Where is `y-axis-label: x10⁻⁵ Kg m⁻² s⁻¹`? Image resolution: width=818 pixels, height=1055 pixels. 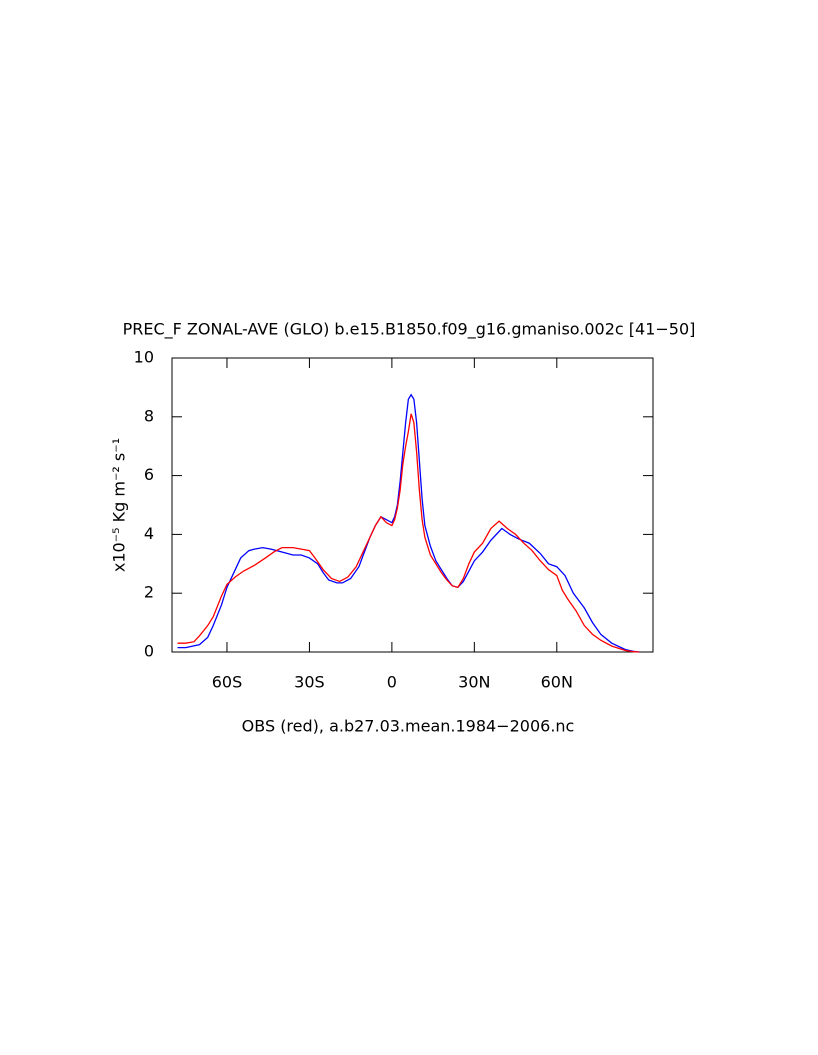
y-axis-label: x10⁻⁵ Kg m⁻² s⁻¹ is located at coordinates (119, 505).